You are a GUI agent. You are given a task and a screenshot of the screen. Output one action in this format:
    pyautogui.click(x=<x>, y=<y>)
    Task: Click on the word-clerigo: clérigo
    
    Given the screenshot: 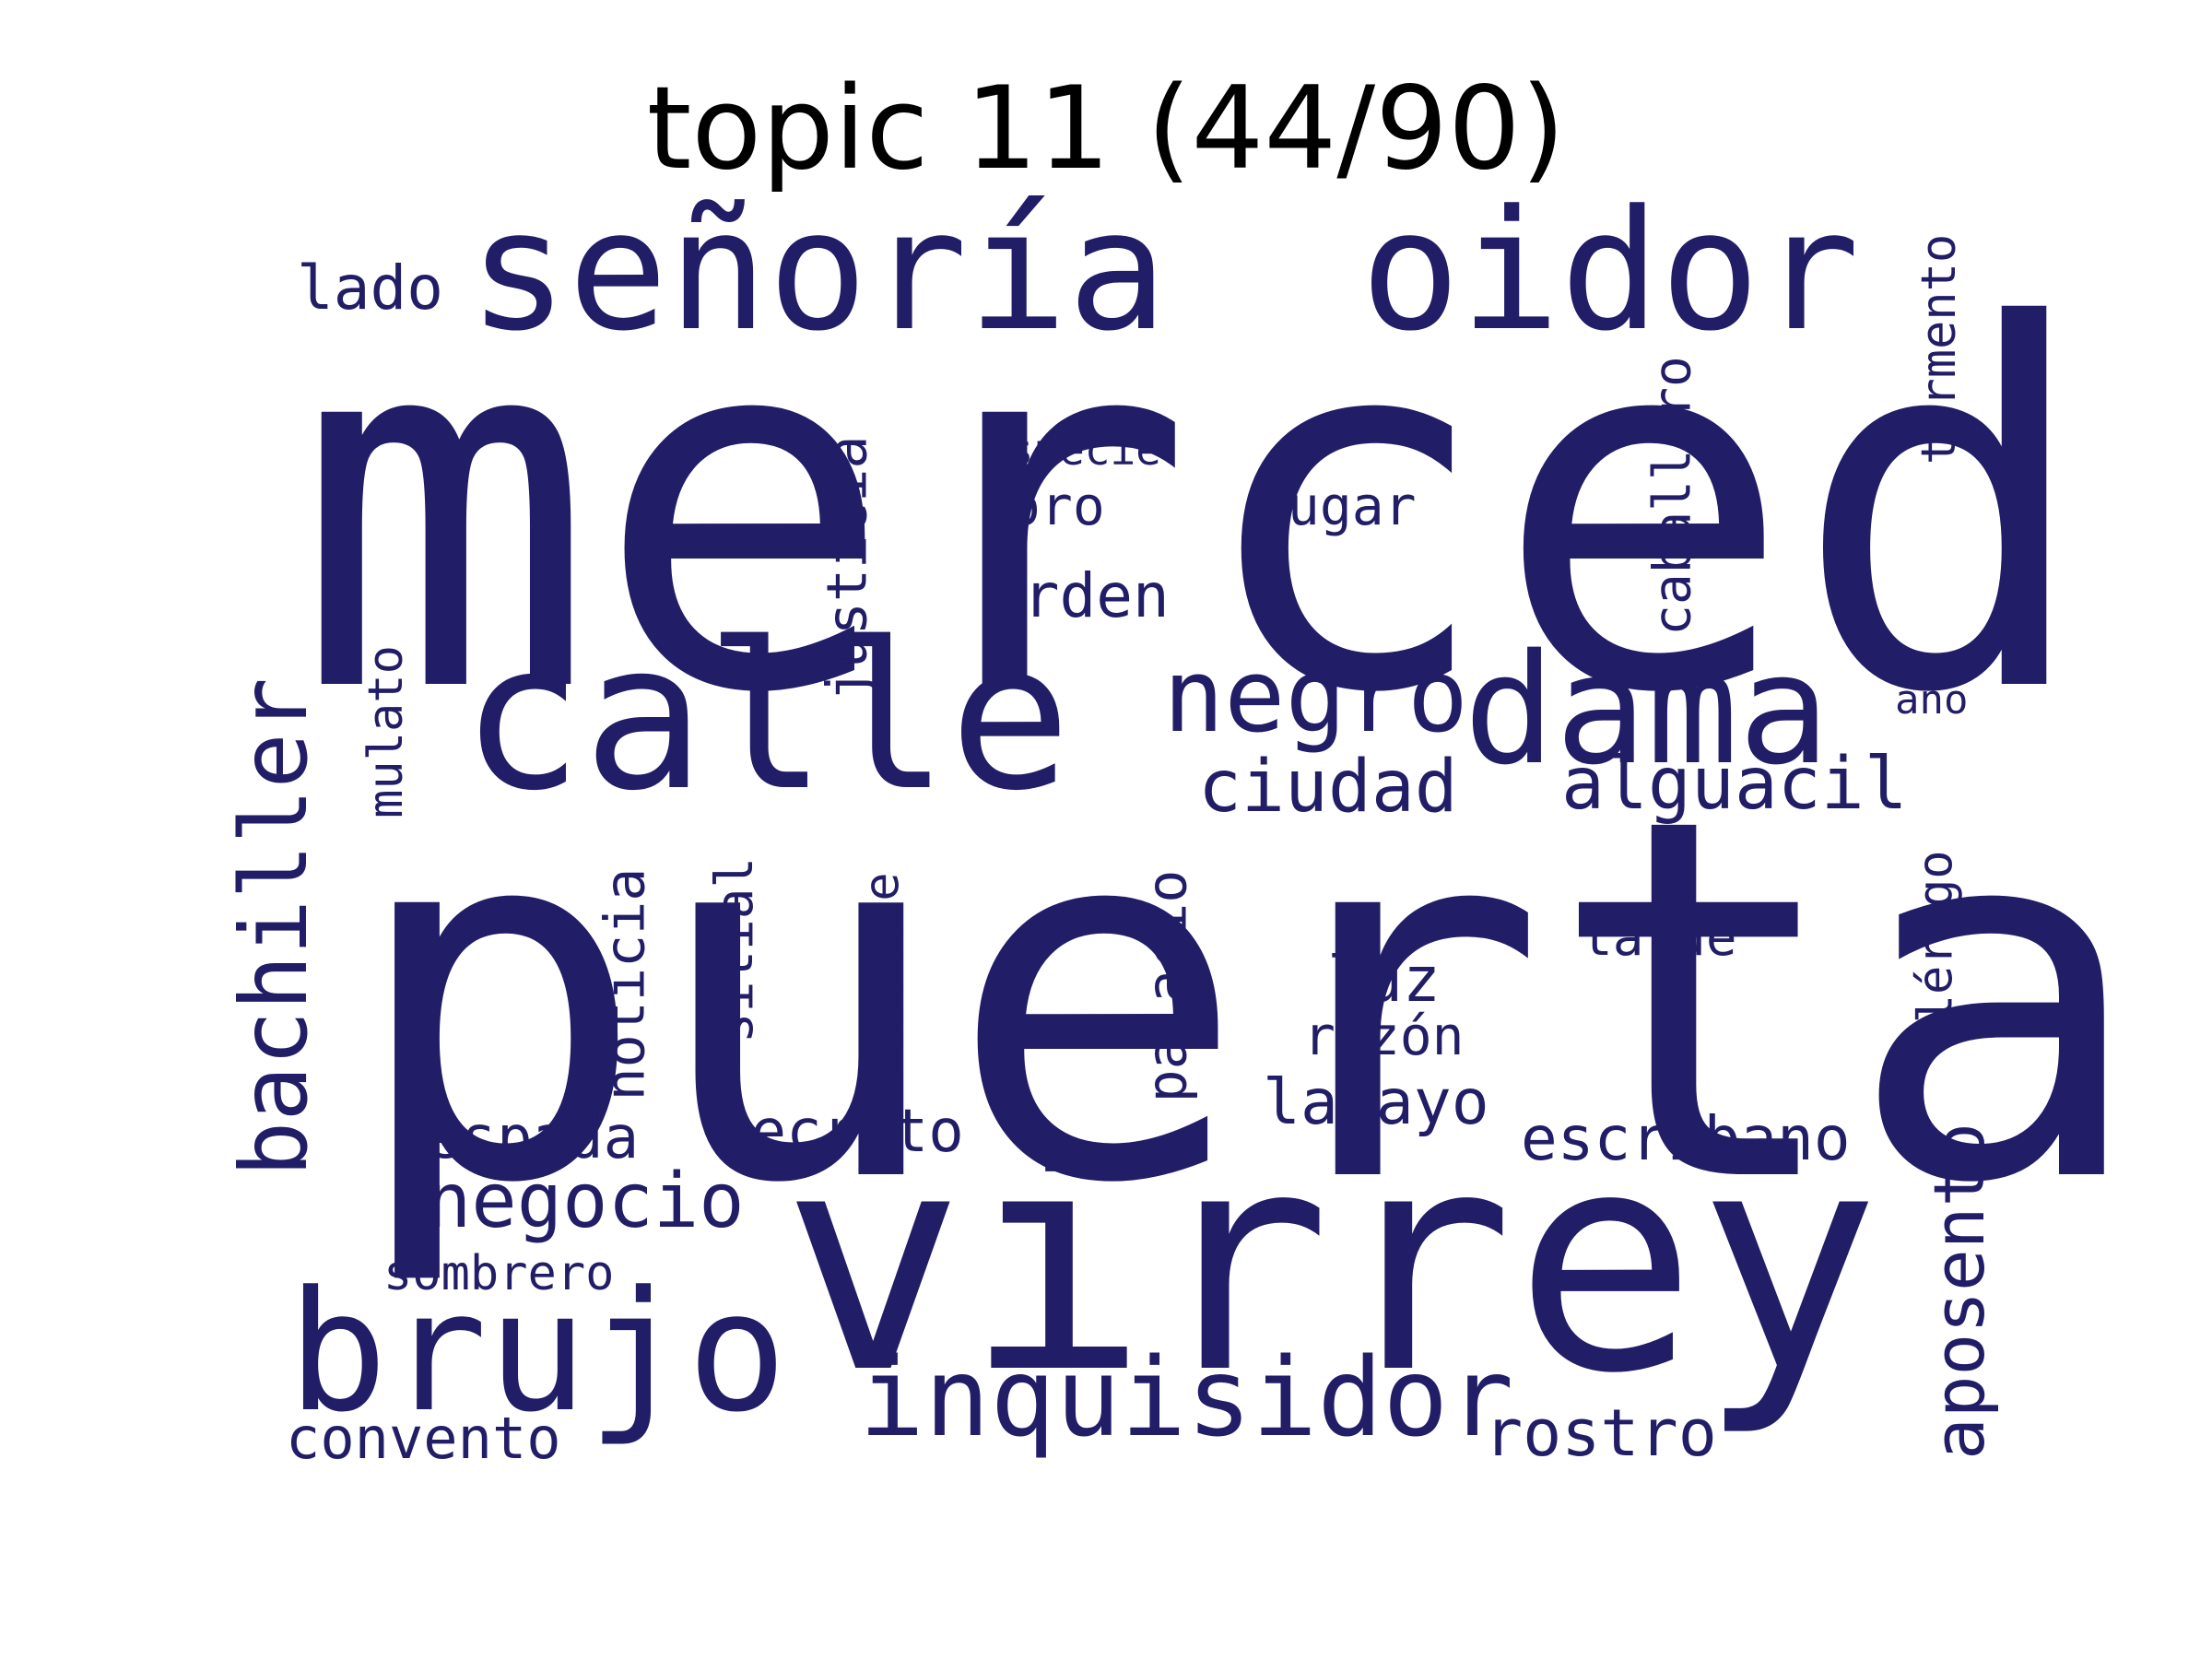 What is the action you would take?
    pyautogui.click(x=1936, y=951)
    